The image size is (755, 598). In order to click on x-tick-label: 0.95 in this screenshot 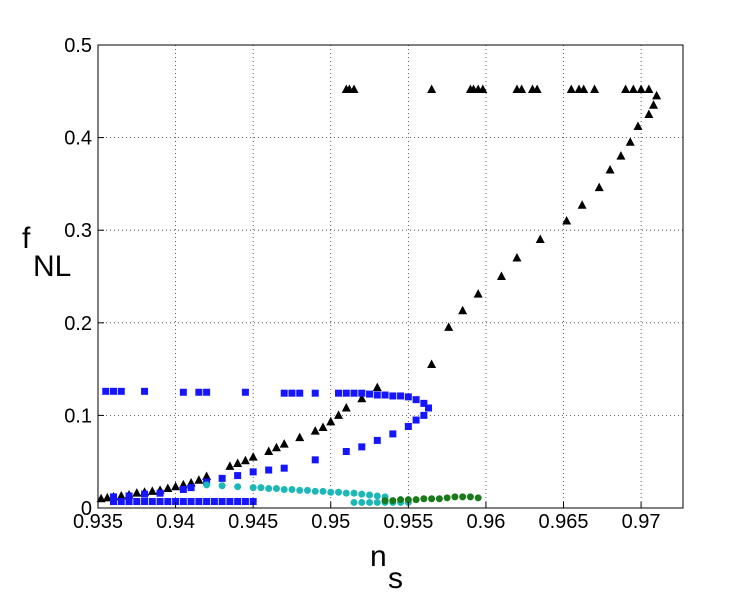, I will do `click(330, 522)`.